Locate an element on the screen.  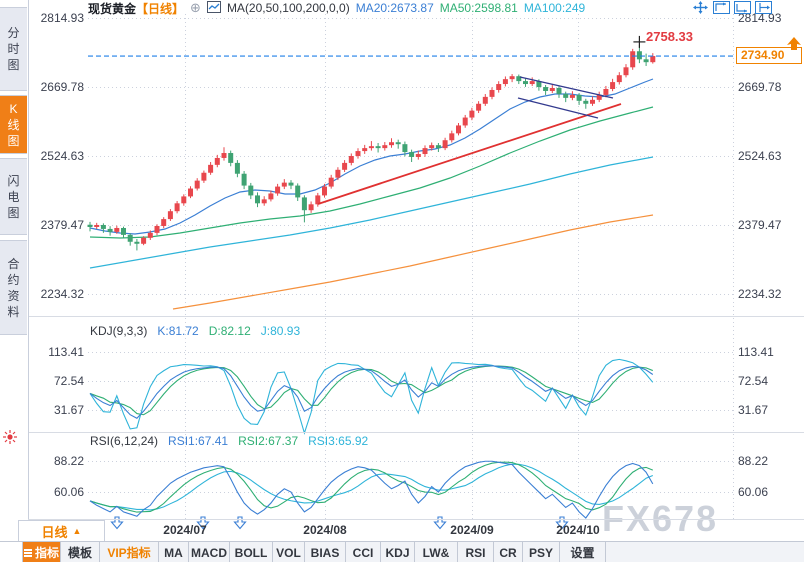
toolbar-item-0: 指标 is located at coordinates (42, 552).